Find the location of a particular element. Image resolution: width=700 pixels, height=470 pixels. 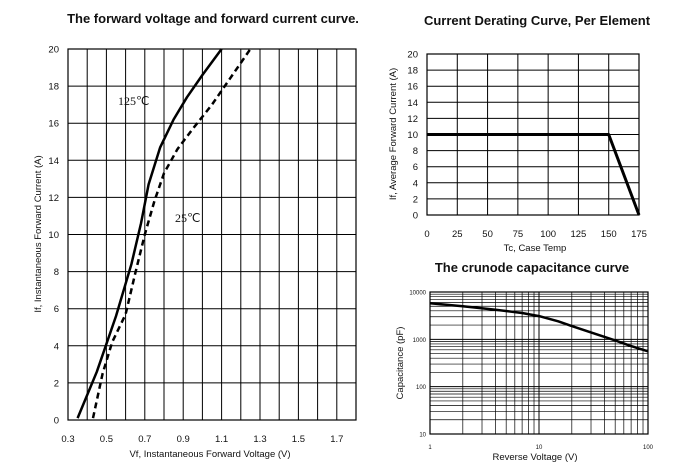

chart1-xlabel: Vf, Instantaneous Forward Voltage (V) is located at coordinates (209, 454).